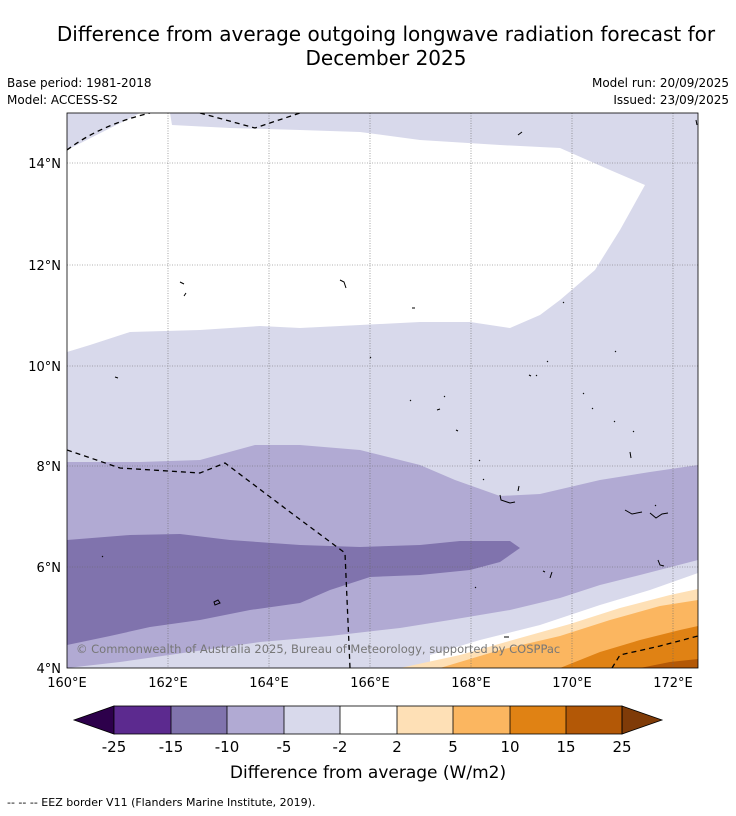 The height and width of the screenshot is (816, 736). Describe the element at coordinates (44, 367) in the screenshot. I see `lat-label: 10°N` at that location.